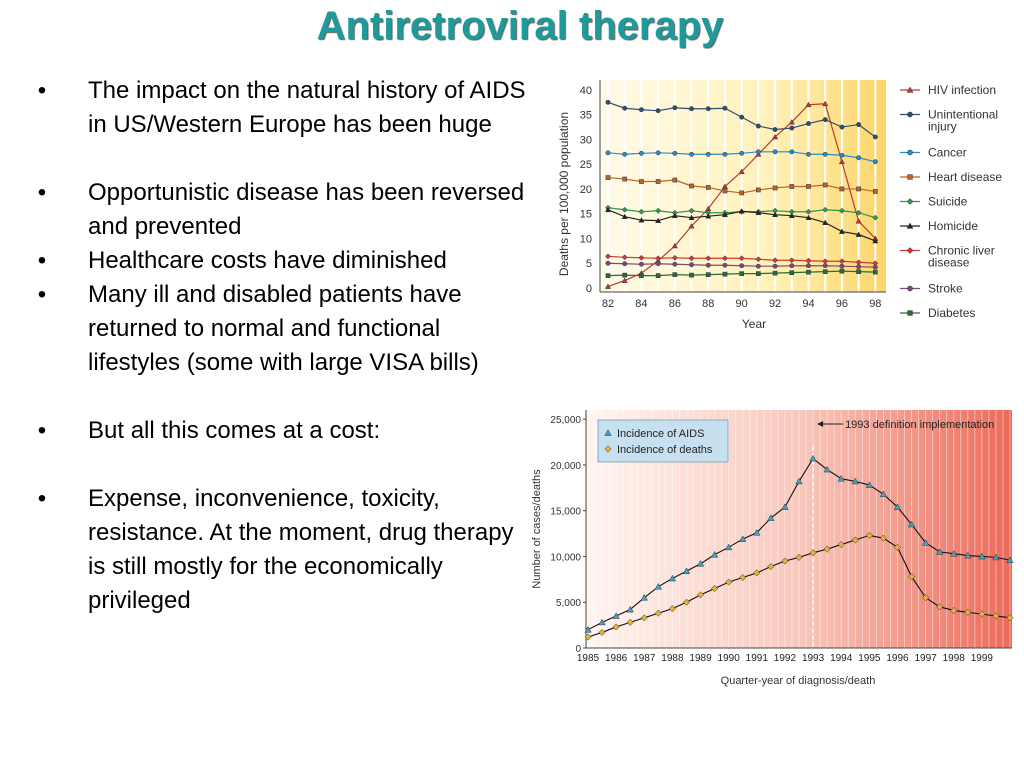 The image size is (1024, 768). What do you see at coordinates (875, 304) in the screenshot?
I see `x-tick-label: 98` at bounding box center [875, 304].